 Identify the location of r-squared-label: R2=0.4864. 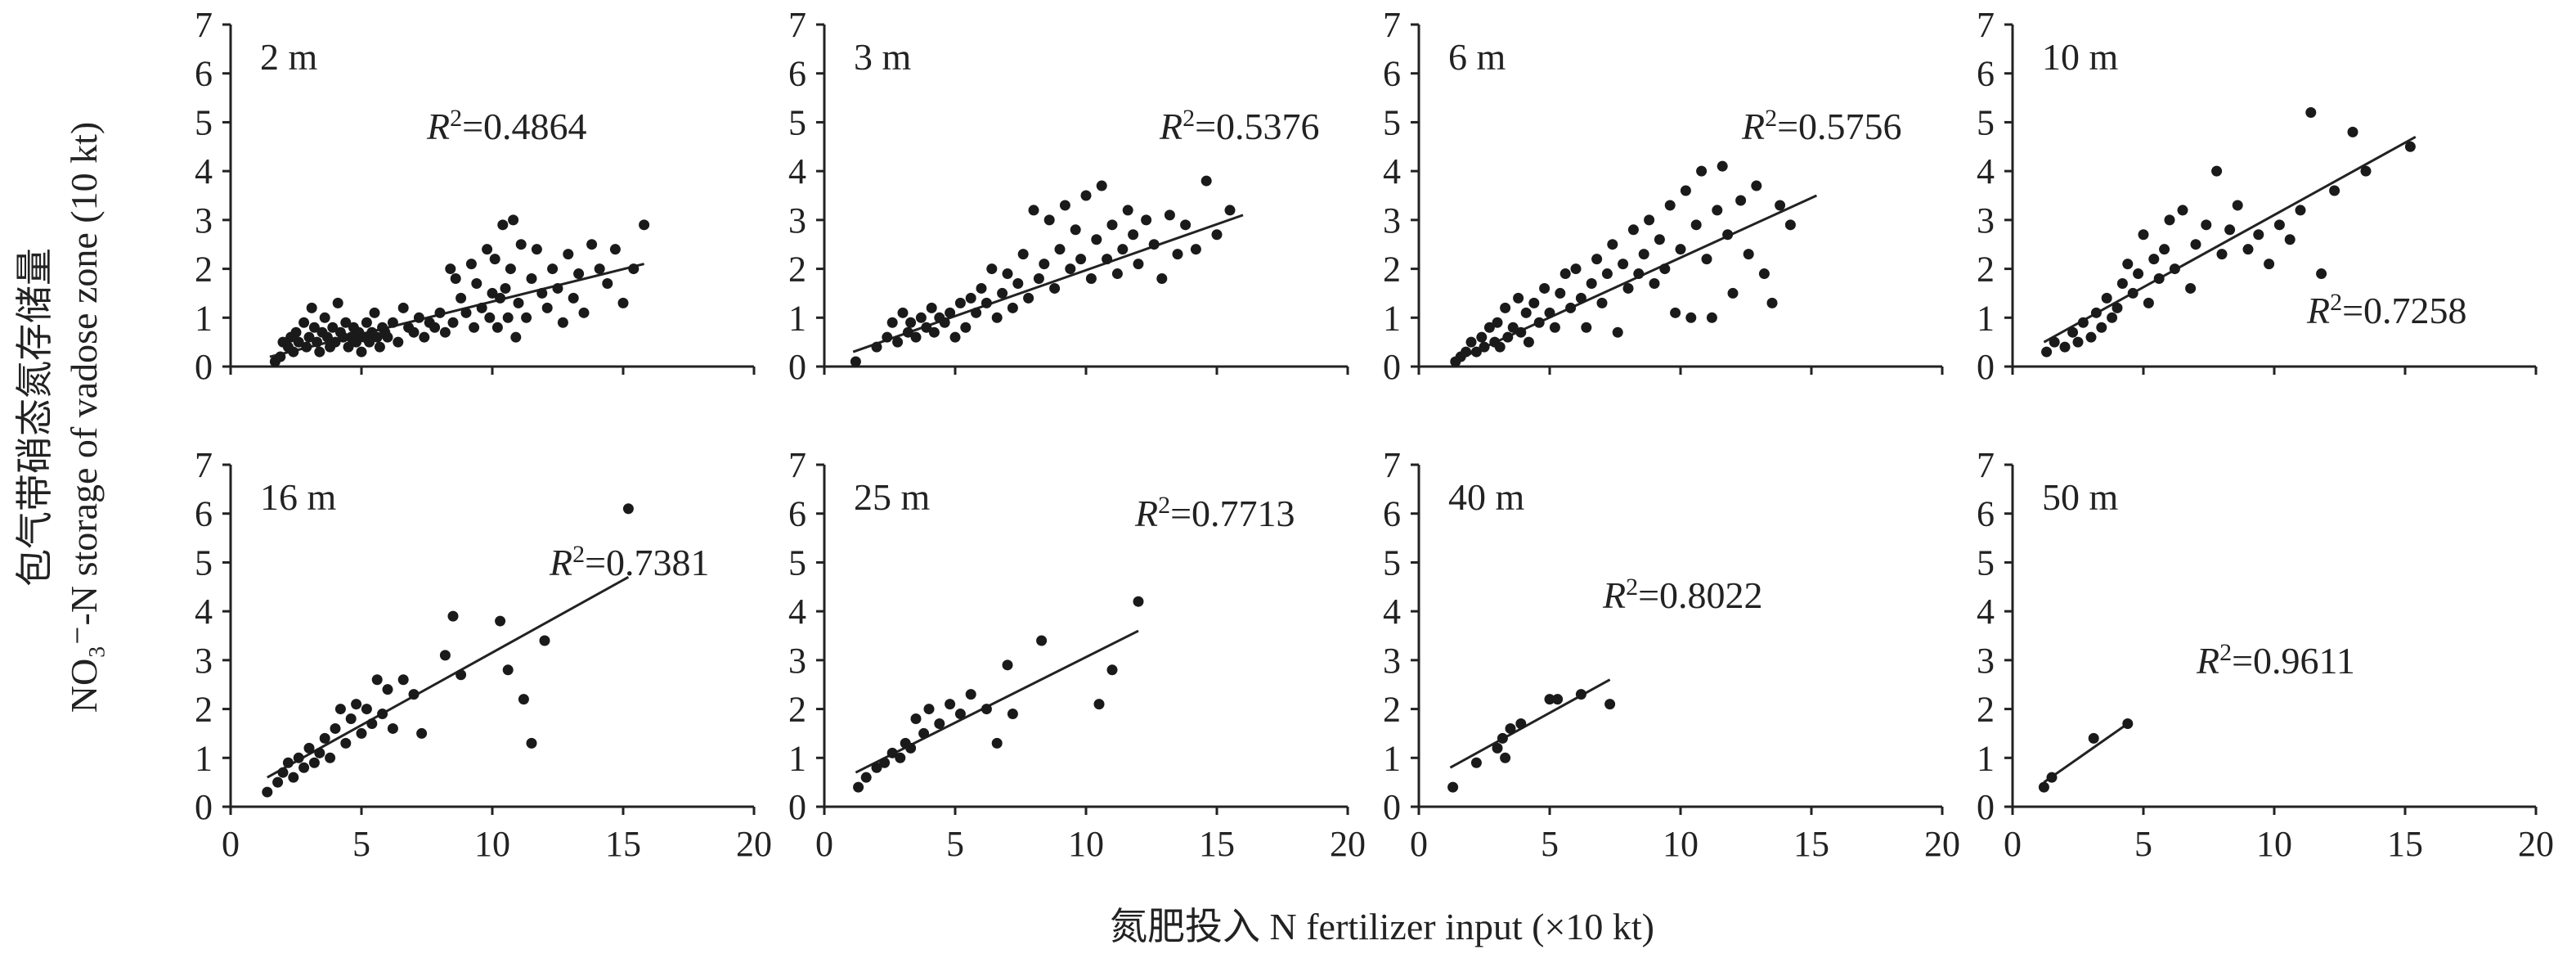
(506, 127).